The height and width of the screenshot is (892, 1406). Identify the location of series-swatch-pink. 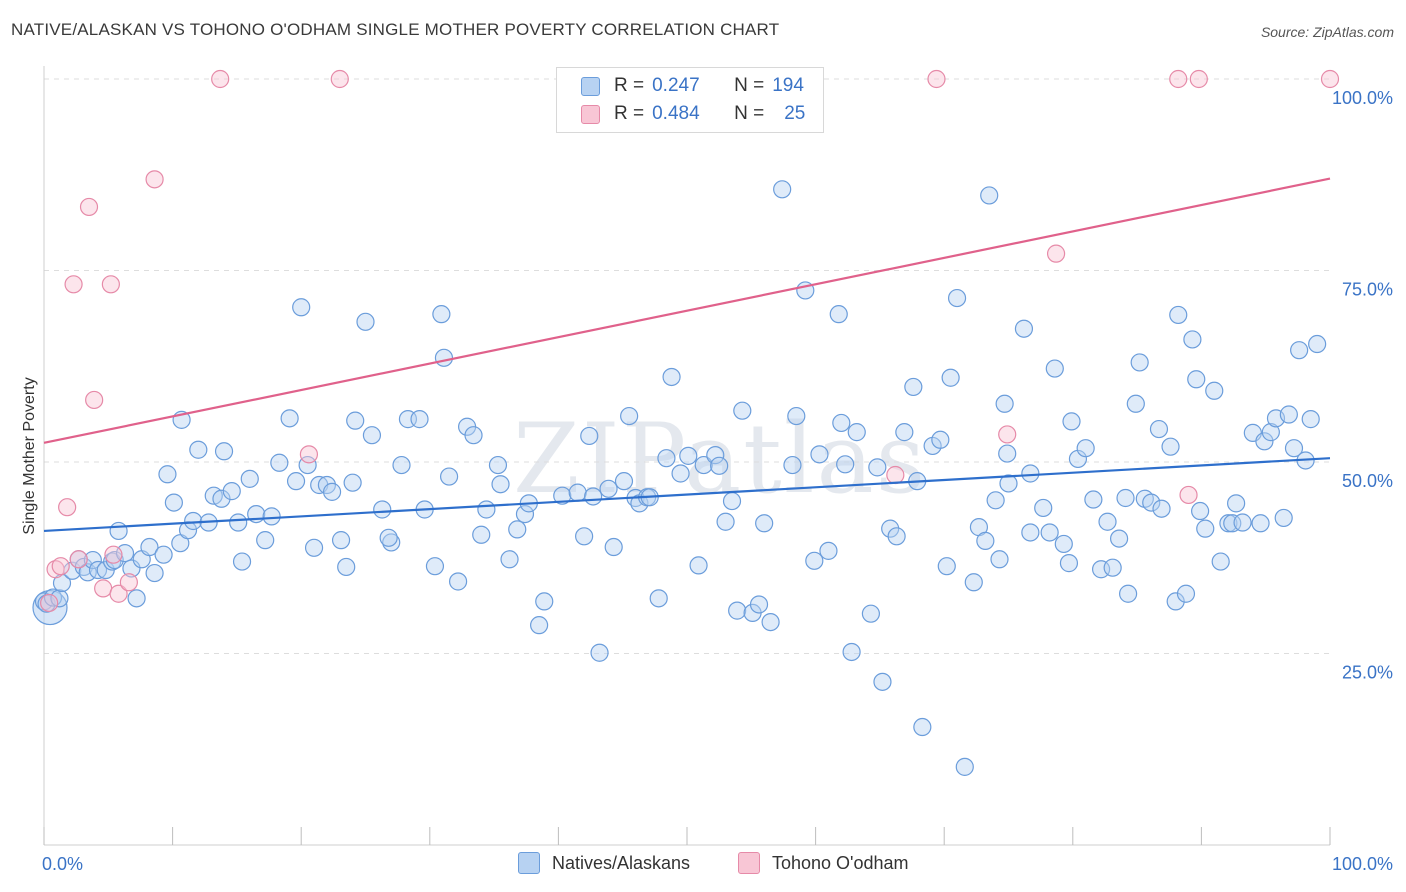
(749, 863).